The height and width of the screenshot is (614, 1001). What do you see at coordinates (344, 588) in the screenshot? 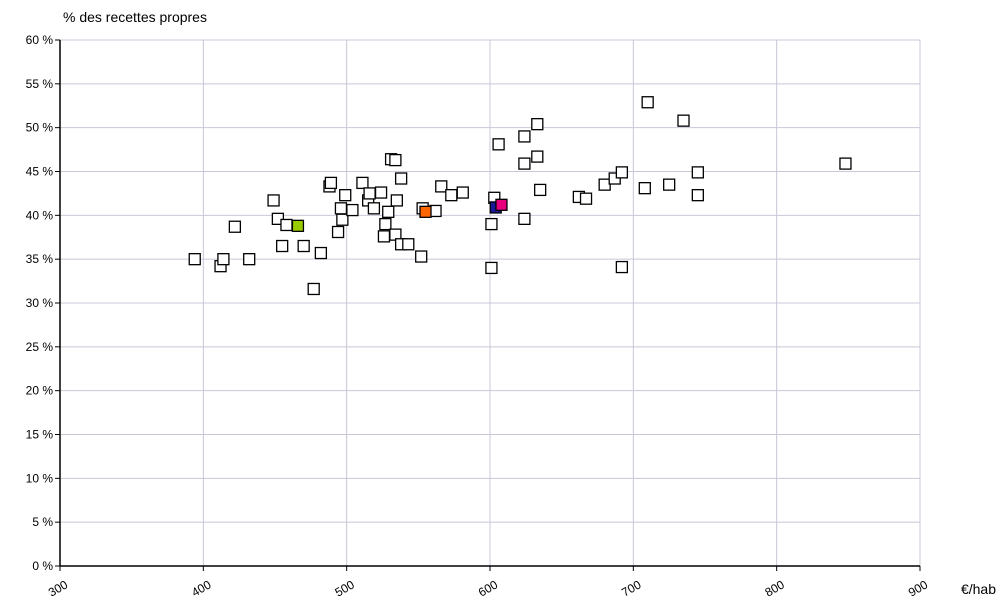
I see `x-tick-label-2: 500` at bounding box center [344, 588].